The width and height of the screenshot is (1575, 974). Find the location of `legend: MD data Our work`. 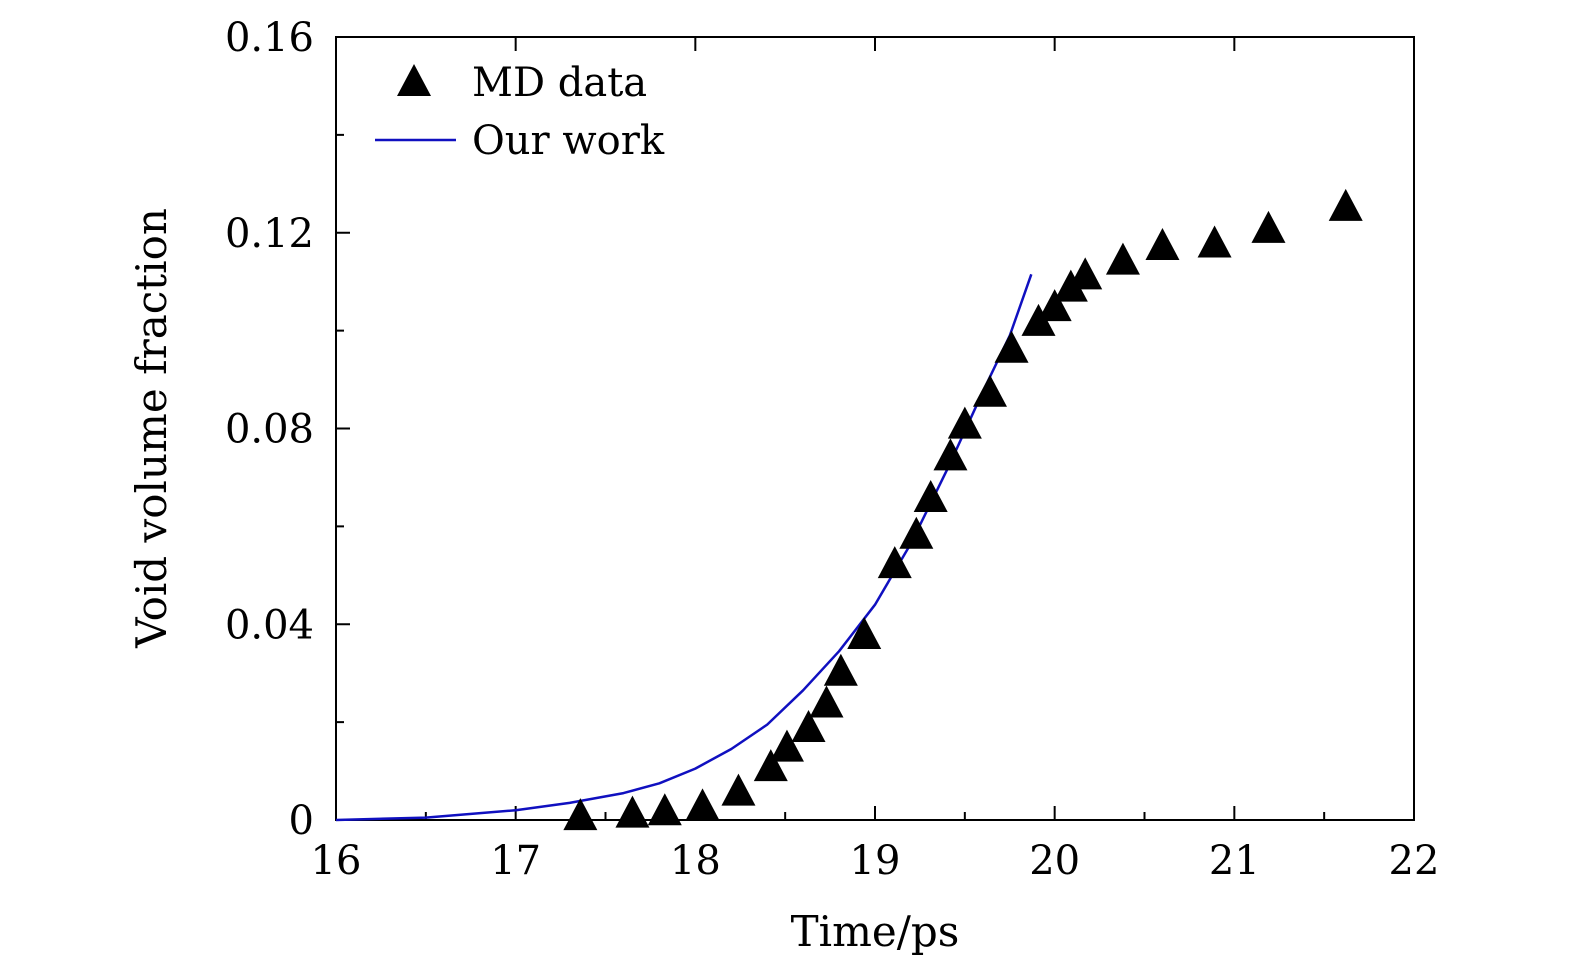

legend: MD data Our work is located at coordinates (520, 112).